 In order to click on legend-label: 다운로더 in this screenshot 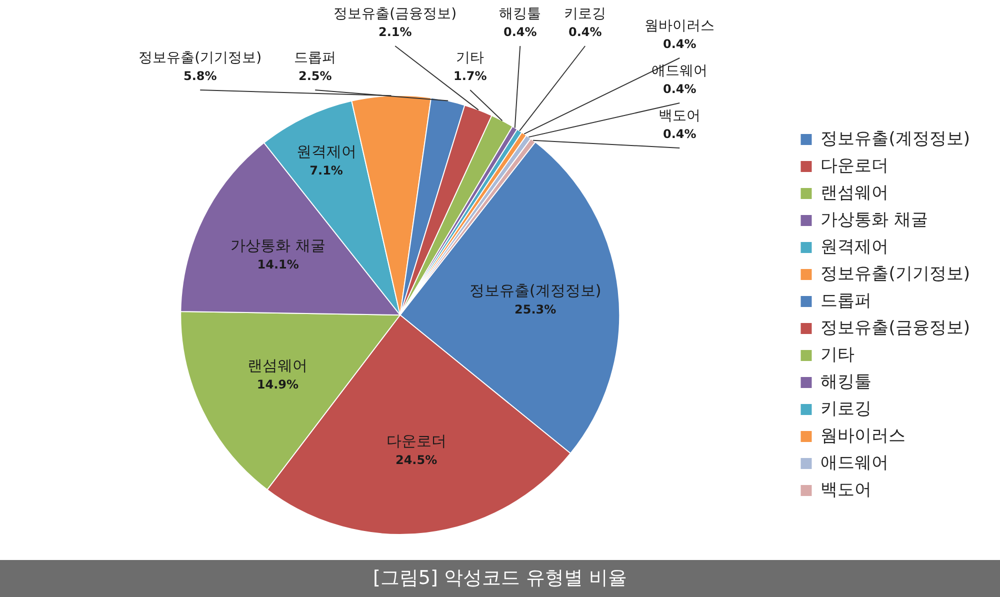, I will do `click(854, 166)`.